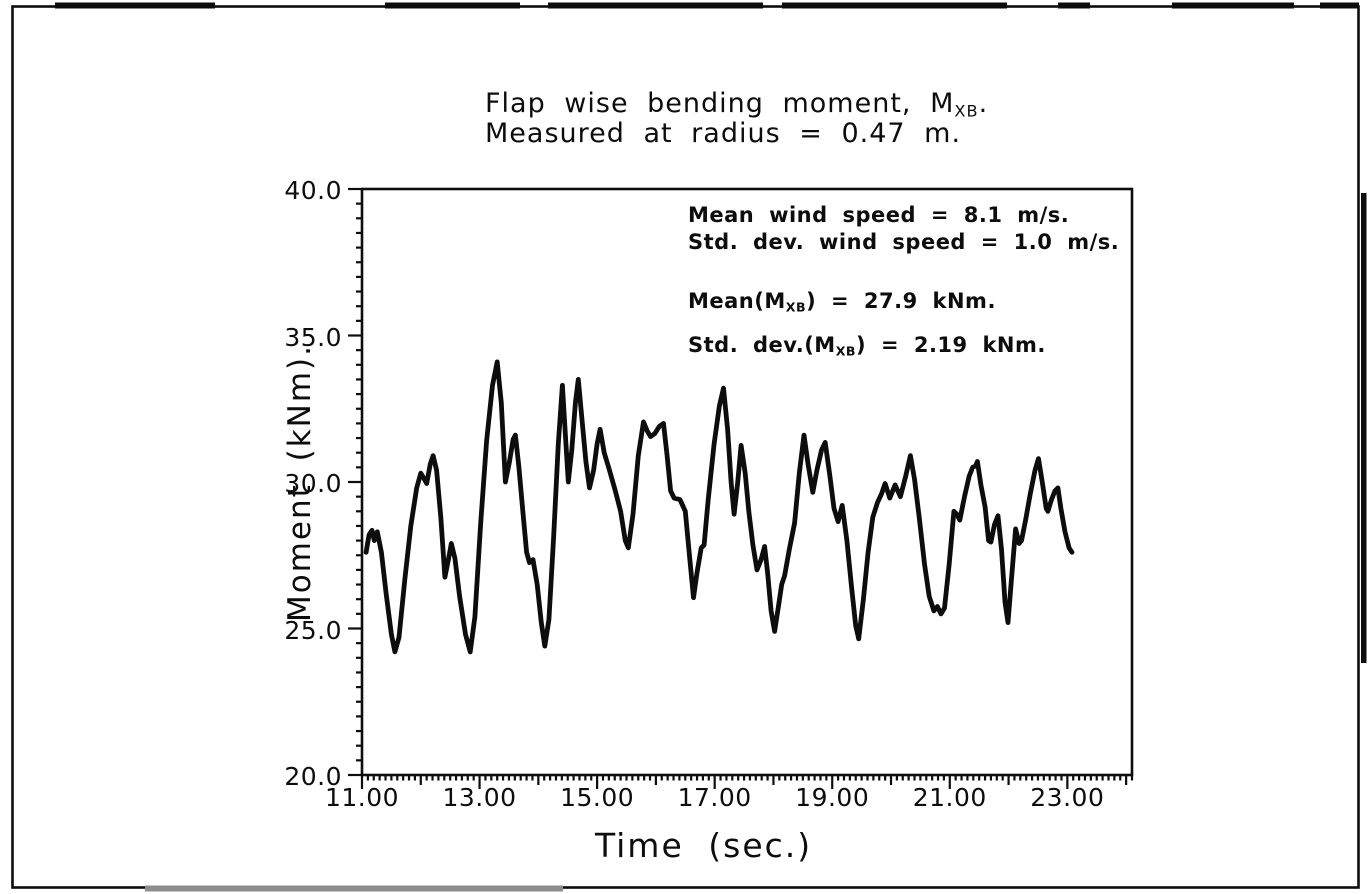 The image size is (1368, 894). What do you see at coordinates (904, 242) in the screenshot?
I see `annotation-std-wind-speed: Std. dev. wind speed = 1.0 m/s.` at bounding box center [904, 242].